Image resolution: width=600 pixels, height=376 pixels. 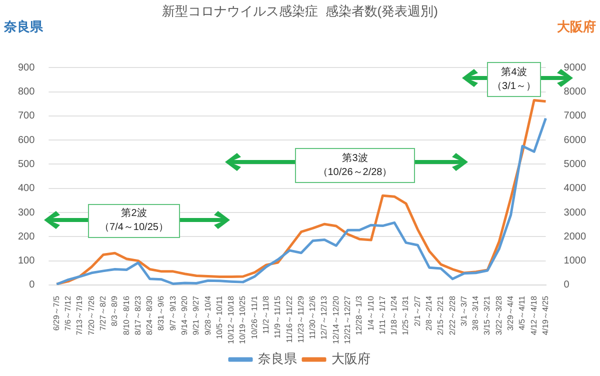 I want to click on y2-tick-label: 8000, so click(x=575, y=92).